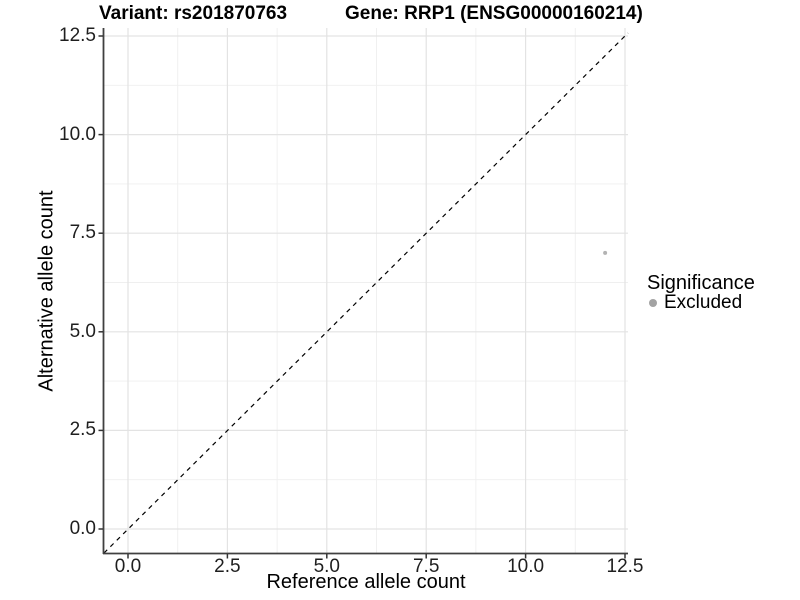 The image size is (800, 600). I want to click on y-axis-tick-label: 12.5, so click(77, 35).